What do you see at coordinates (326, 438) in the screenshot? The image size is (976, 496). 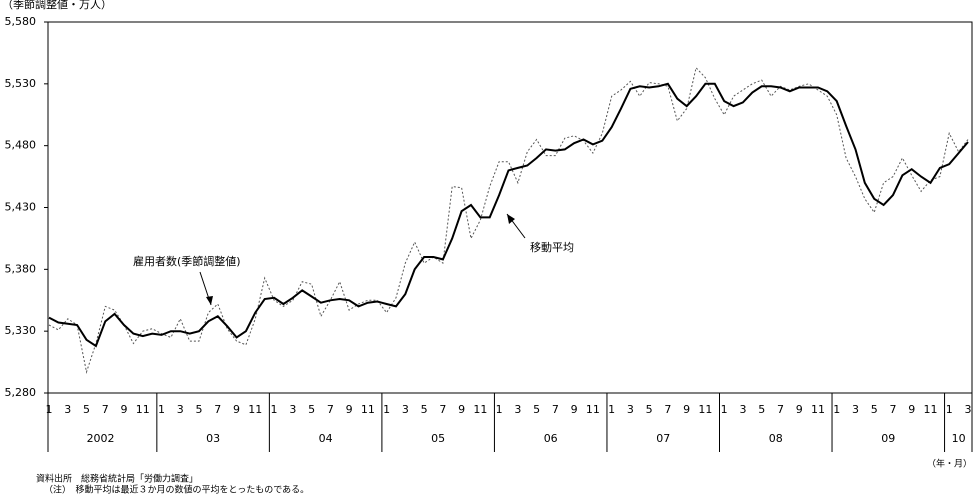 I see `year-label: 04` at bounding box center [326, 438].